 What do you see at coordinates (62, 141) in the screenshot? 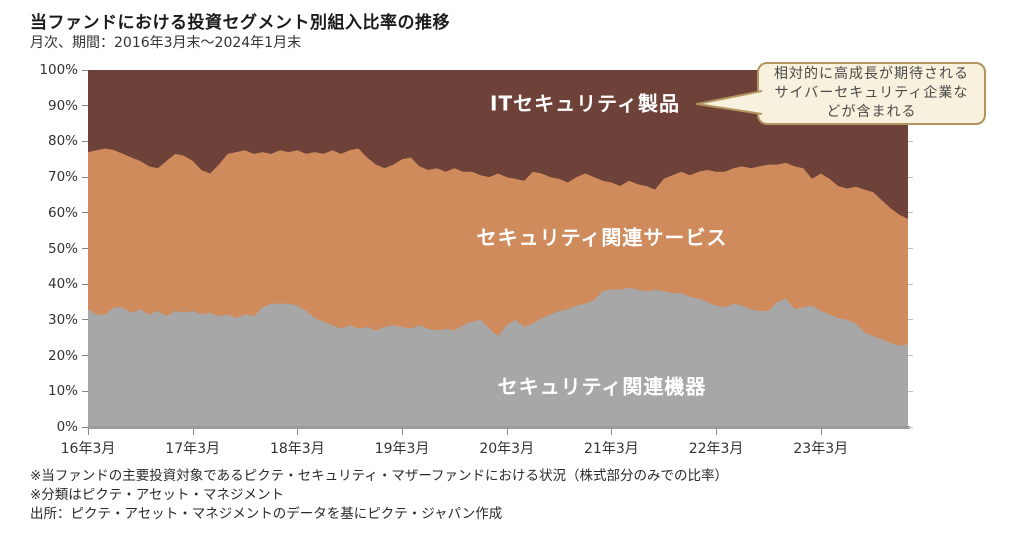
I see `y-tick-label: 80%` at bounding box center [62, 141].